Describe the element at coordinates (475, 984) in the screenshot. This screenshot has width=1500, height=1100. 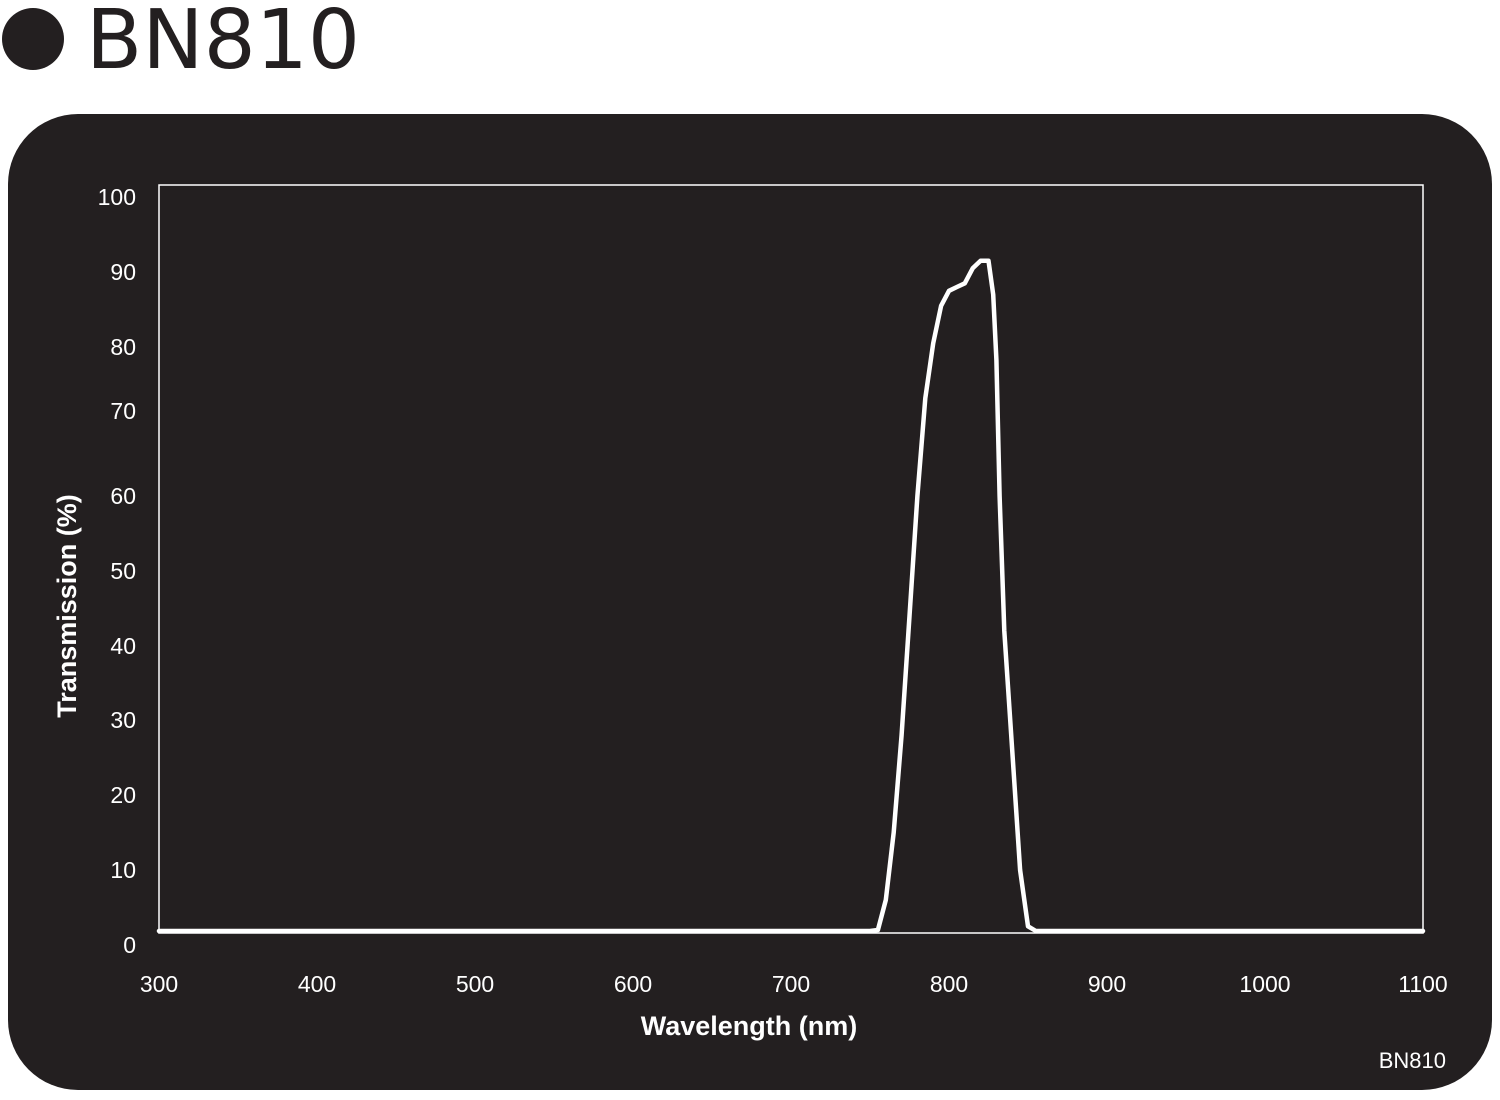
I see `x-tick-label: 500` at that location.